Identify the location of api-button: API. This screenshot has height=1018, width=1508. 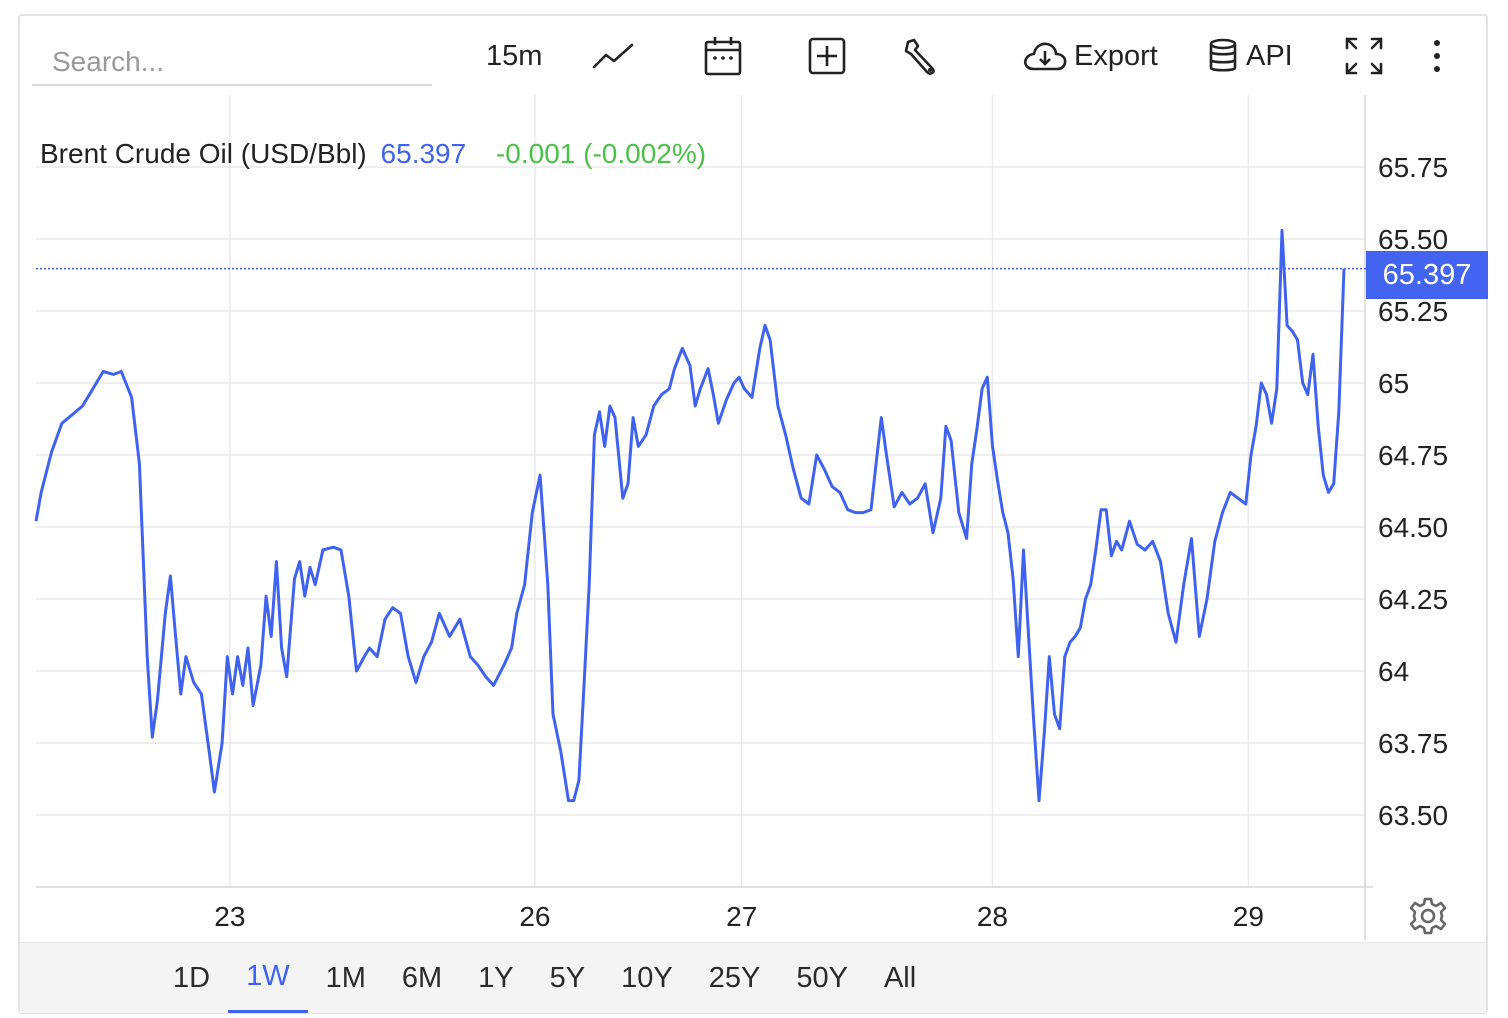
(1250, 56).